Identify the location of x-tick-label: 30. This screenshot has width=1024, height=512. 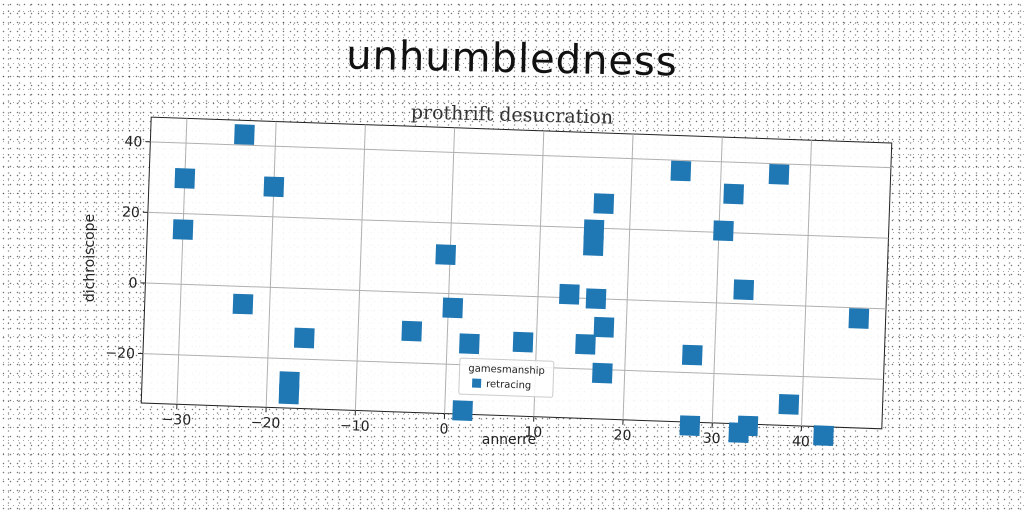
(712, 439).